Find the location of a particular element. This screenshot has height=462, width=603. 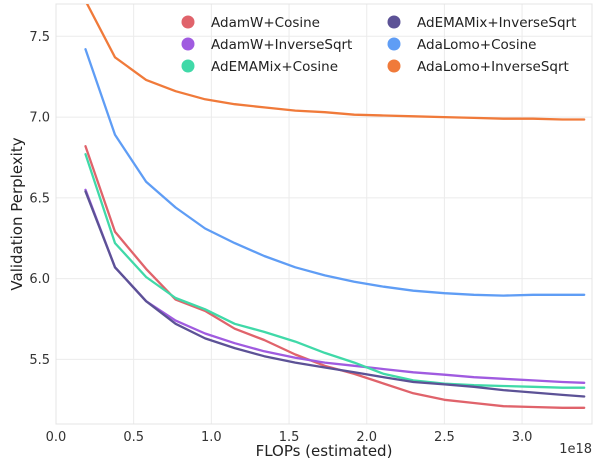

x-axis-offset-label: 1e18 is located at coordinates (575, 449).